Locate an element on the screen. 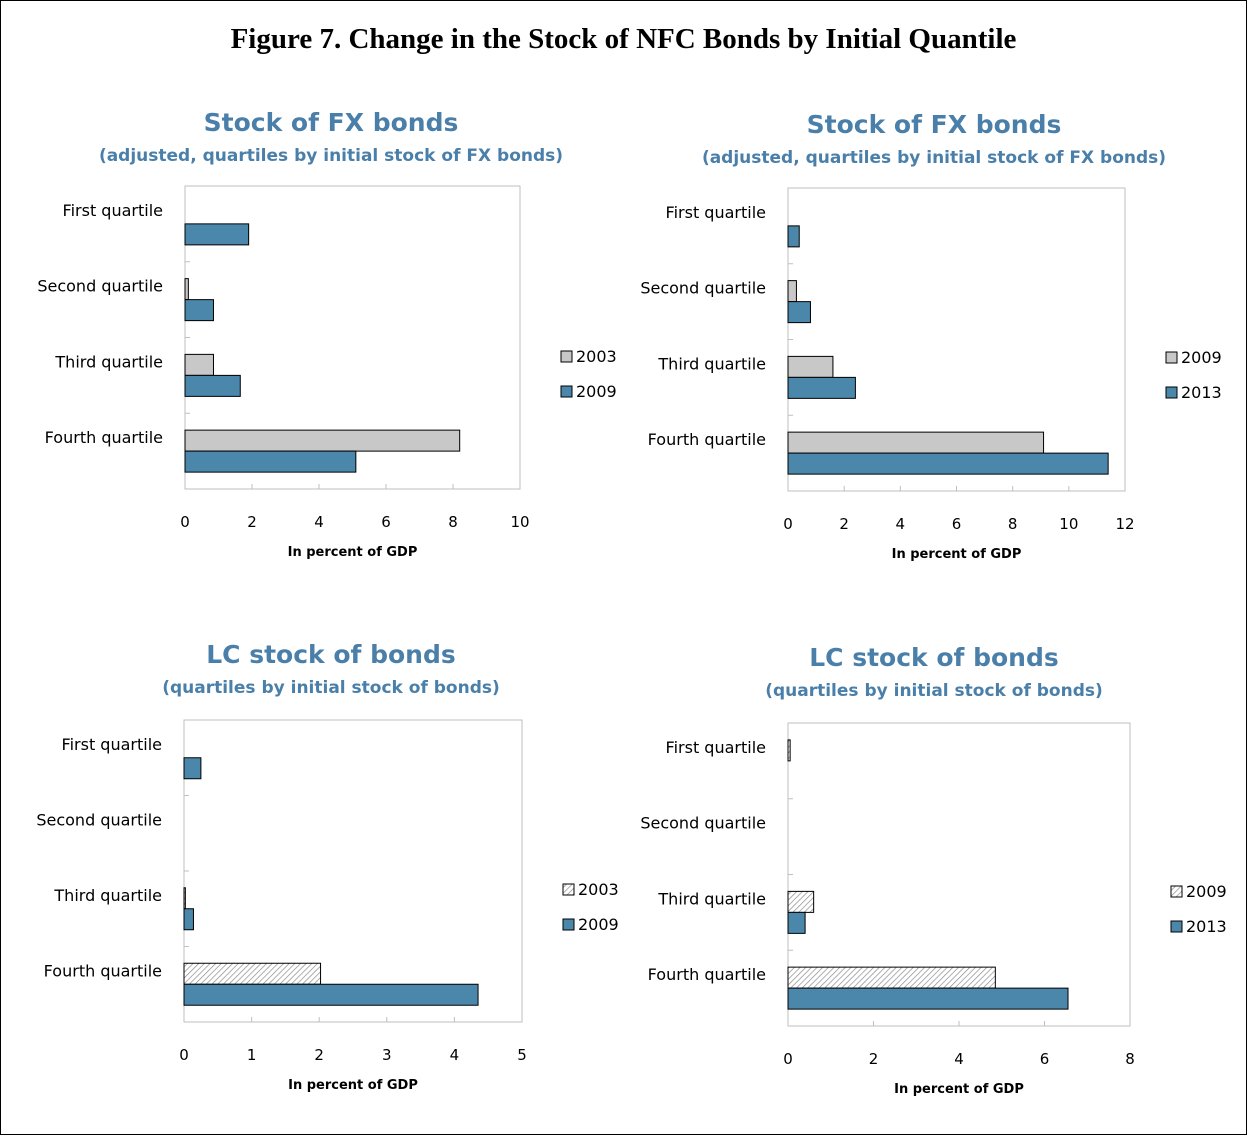  x-tick-label: 1 is located at coordinates (252, 1055).